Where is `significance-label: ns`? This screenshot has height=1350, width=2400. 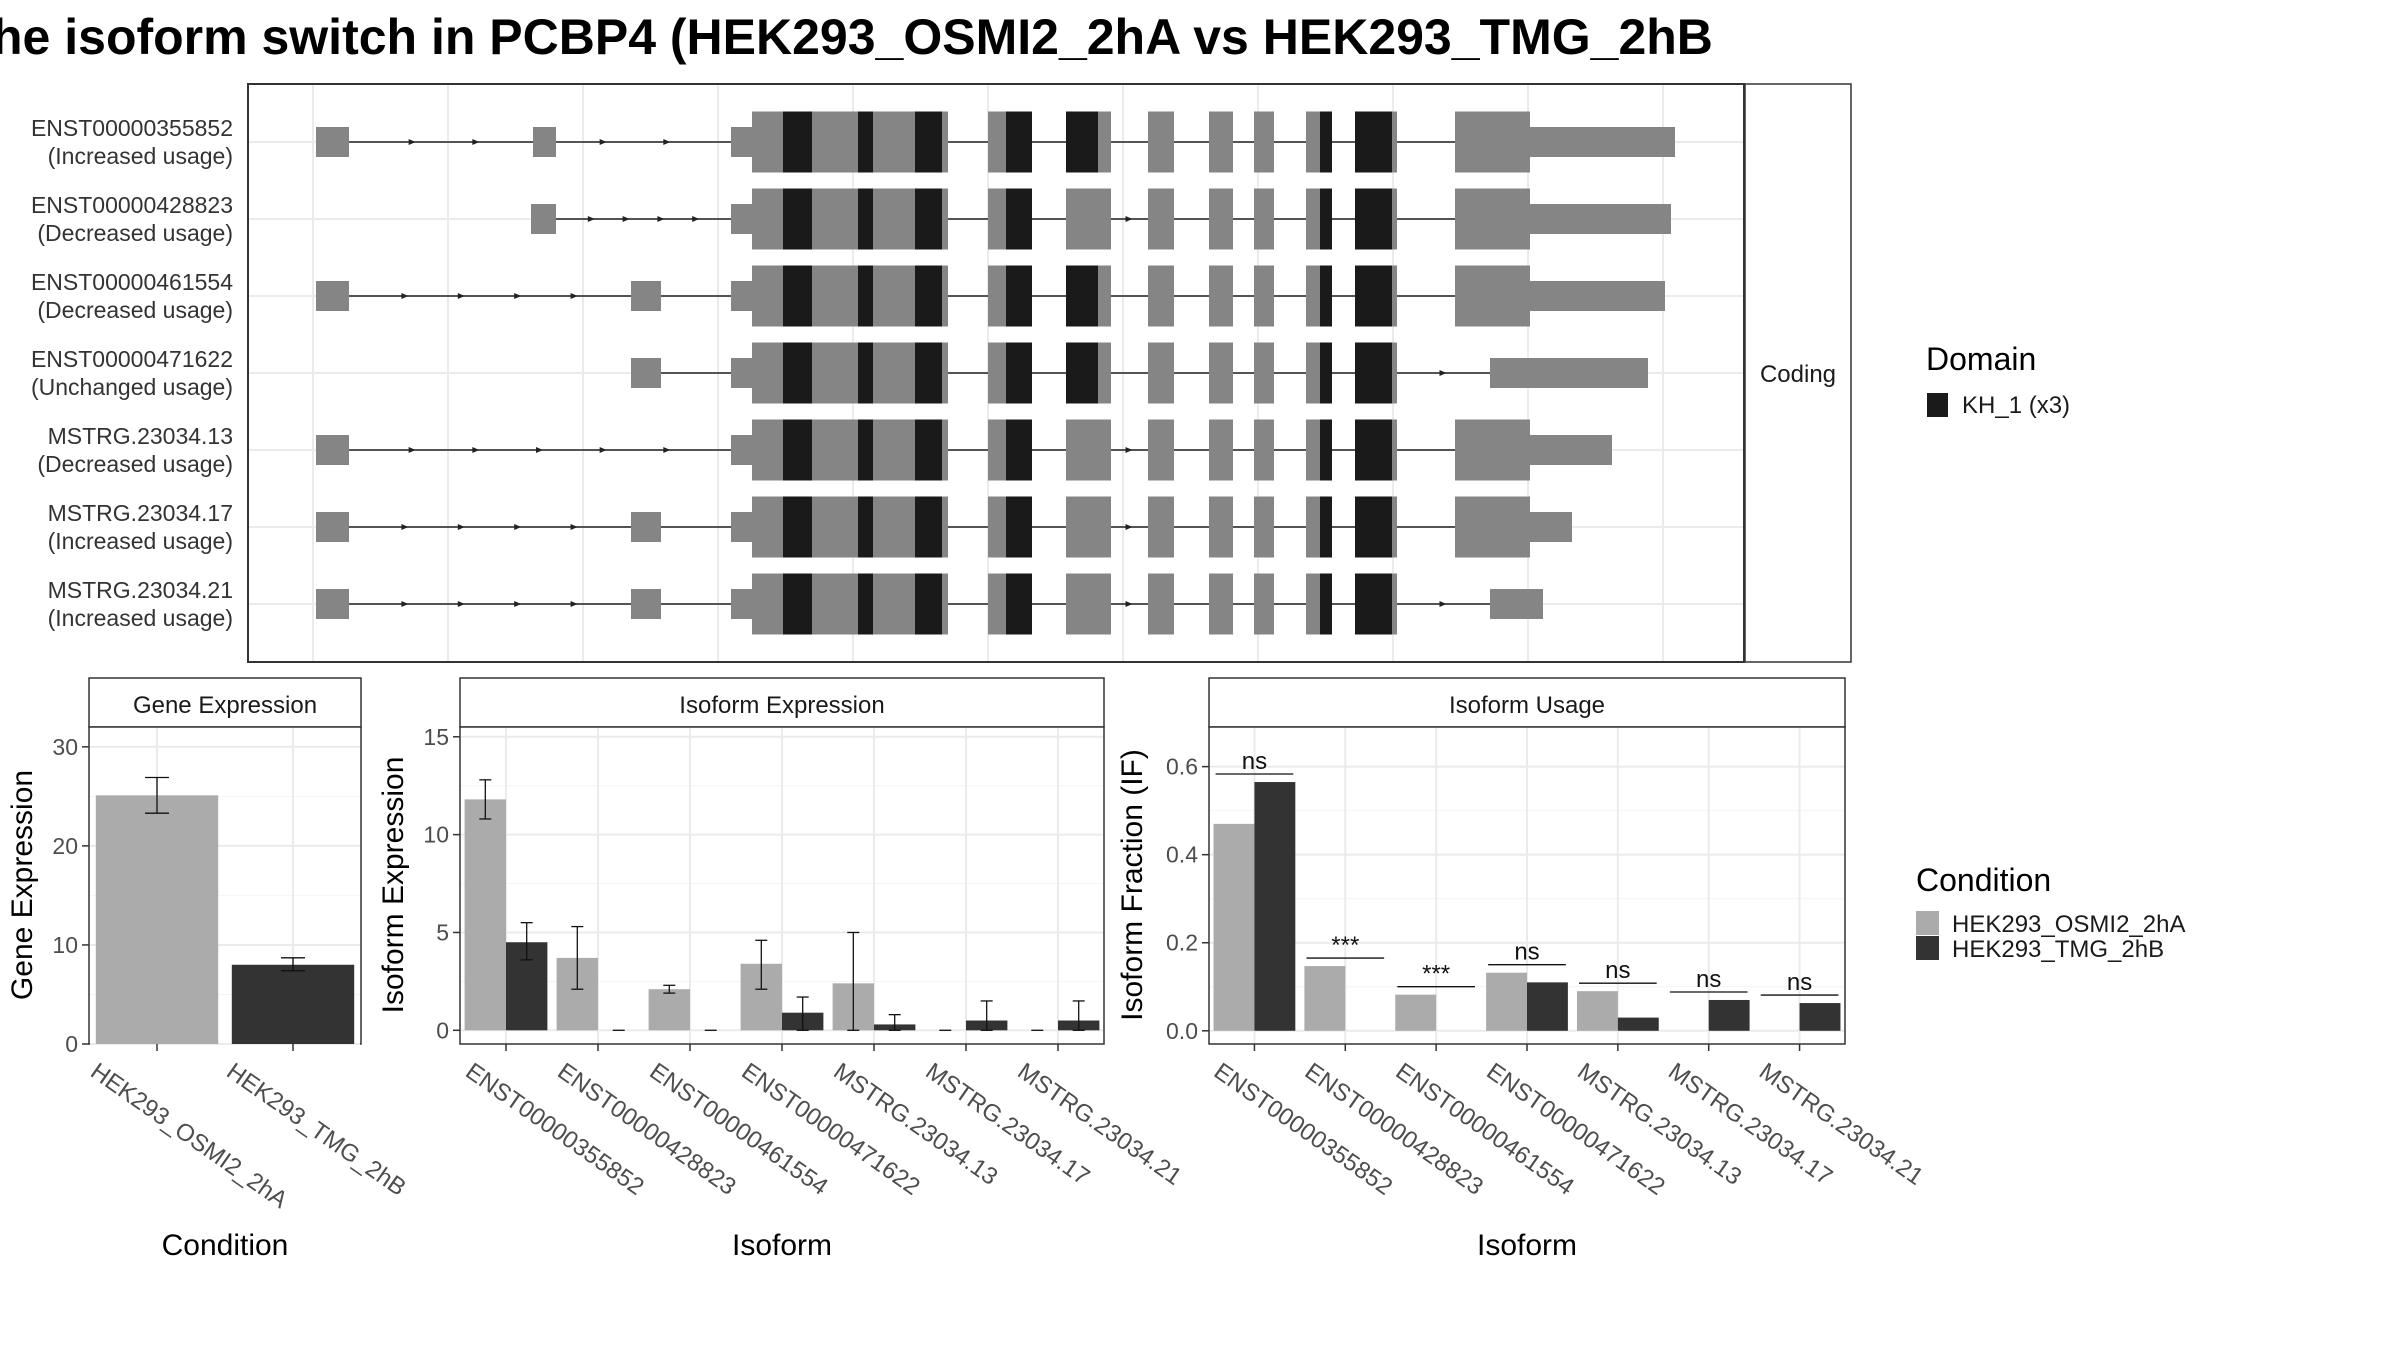
significance-label: ns is located at coordinates (1254, 761).